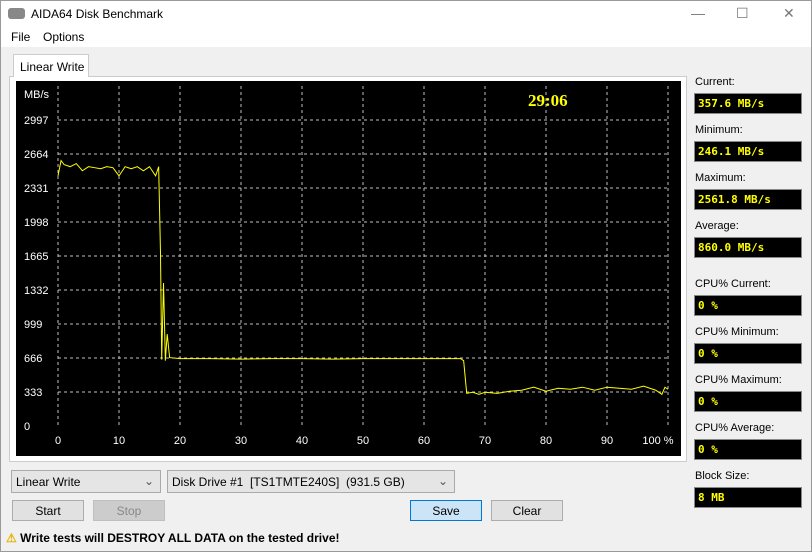 Image resolution: width=812 pixels, height=552 pixels. Describe the element at coordinates (51, 65) in the screenshot. I see `tab-linear-write: Linear Write` at that location.